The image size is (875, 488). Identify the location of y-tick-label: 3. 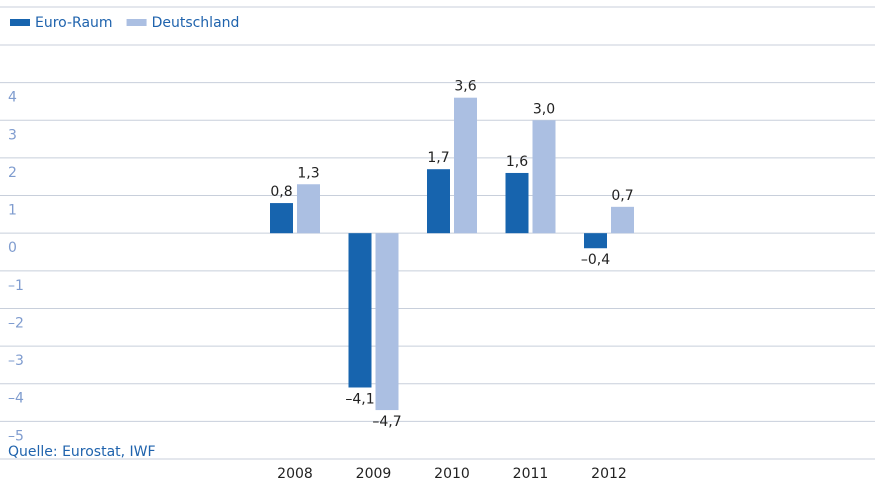
(12, 135).